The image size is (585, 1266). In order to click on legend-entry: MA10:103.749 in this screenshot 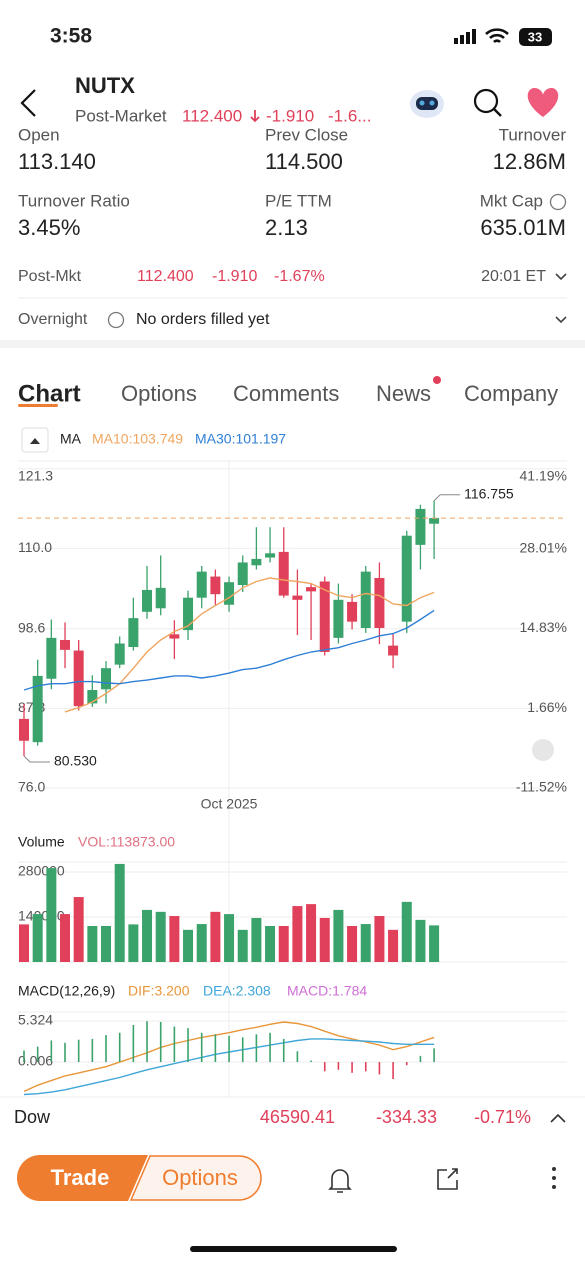, I will do `click(137, 439)`.